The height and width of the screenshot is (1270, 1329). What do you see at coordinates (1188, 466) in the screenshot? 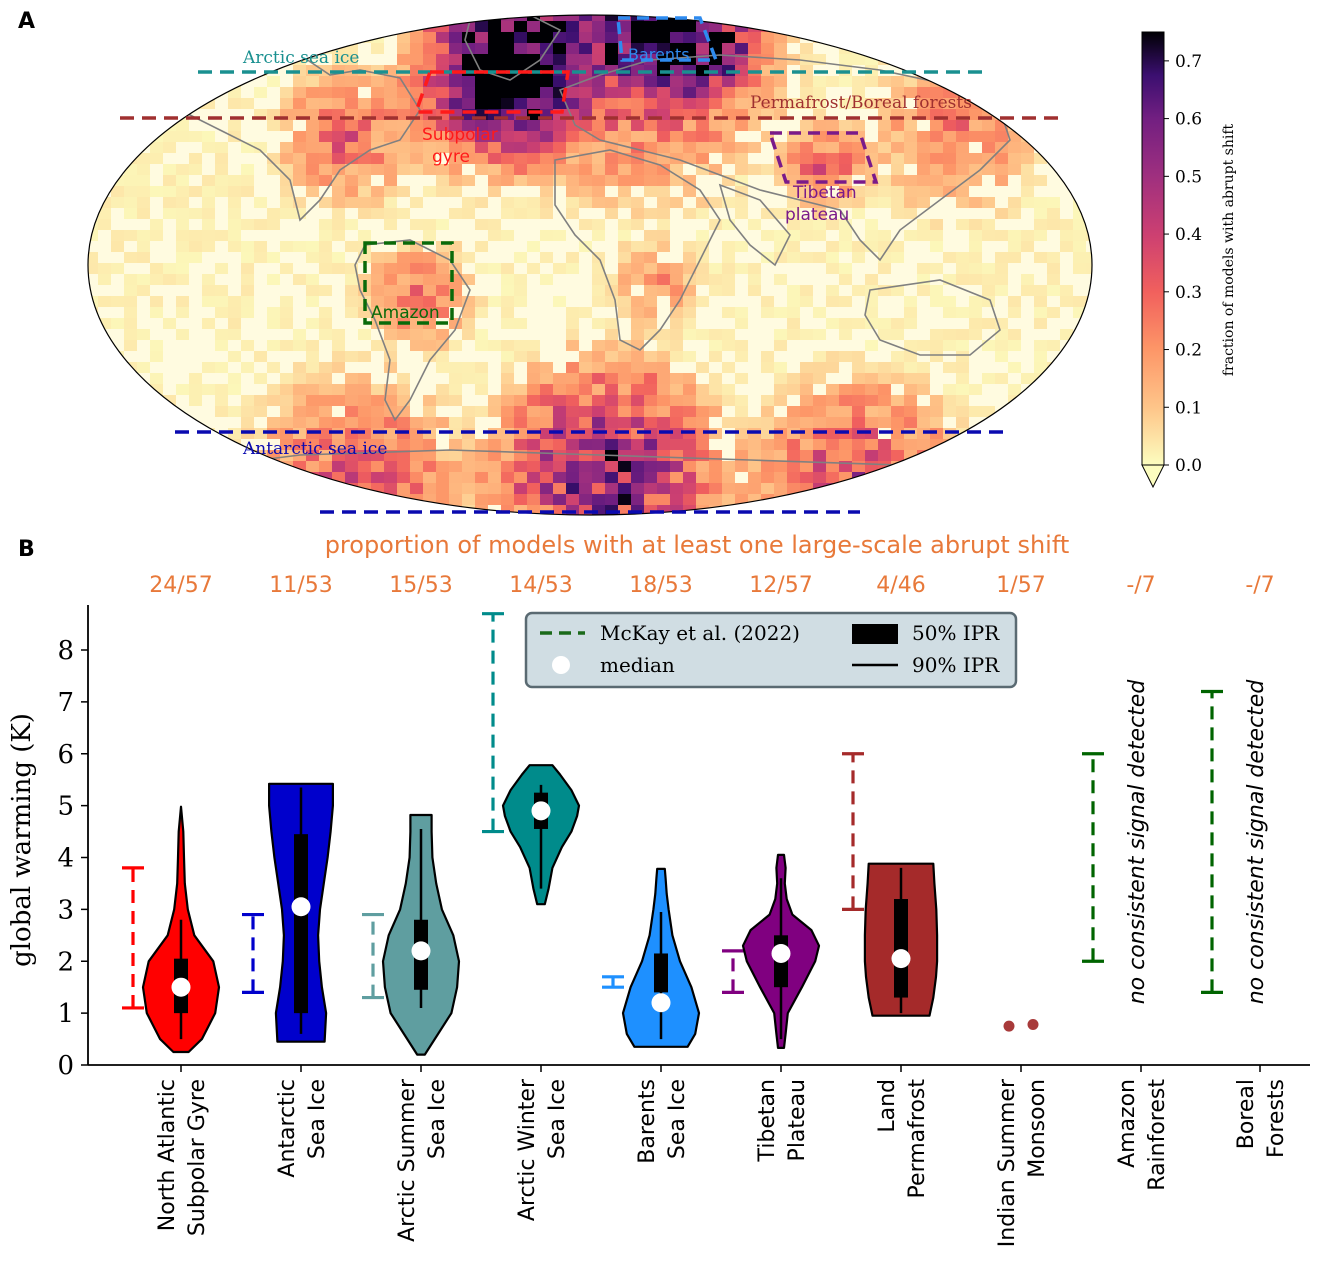
I see `colorbar-tick-label: 0.0` at bounding box center [1188, 466].